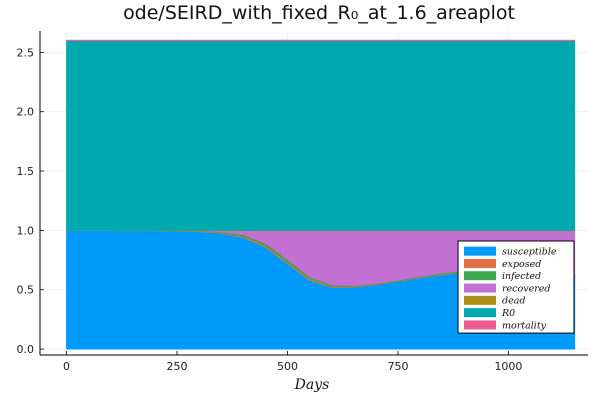  I want to click on legend-swatch-susceptible, so click(480, 251).